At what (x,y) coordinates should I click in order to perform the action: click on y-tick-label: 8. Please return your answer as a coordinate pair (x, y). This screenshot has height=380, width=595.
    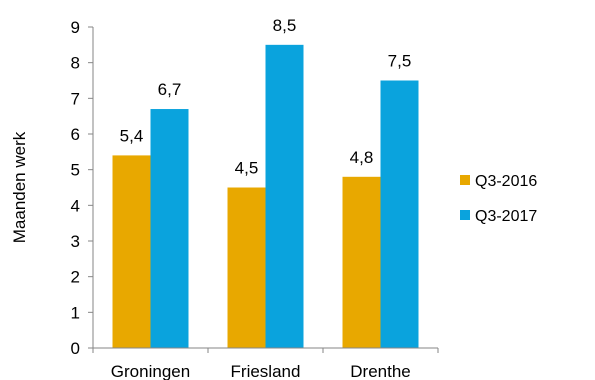
    Looking at the image, I should click on (75, 63).